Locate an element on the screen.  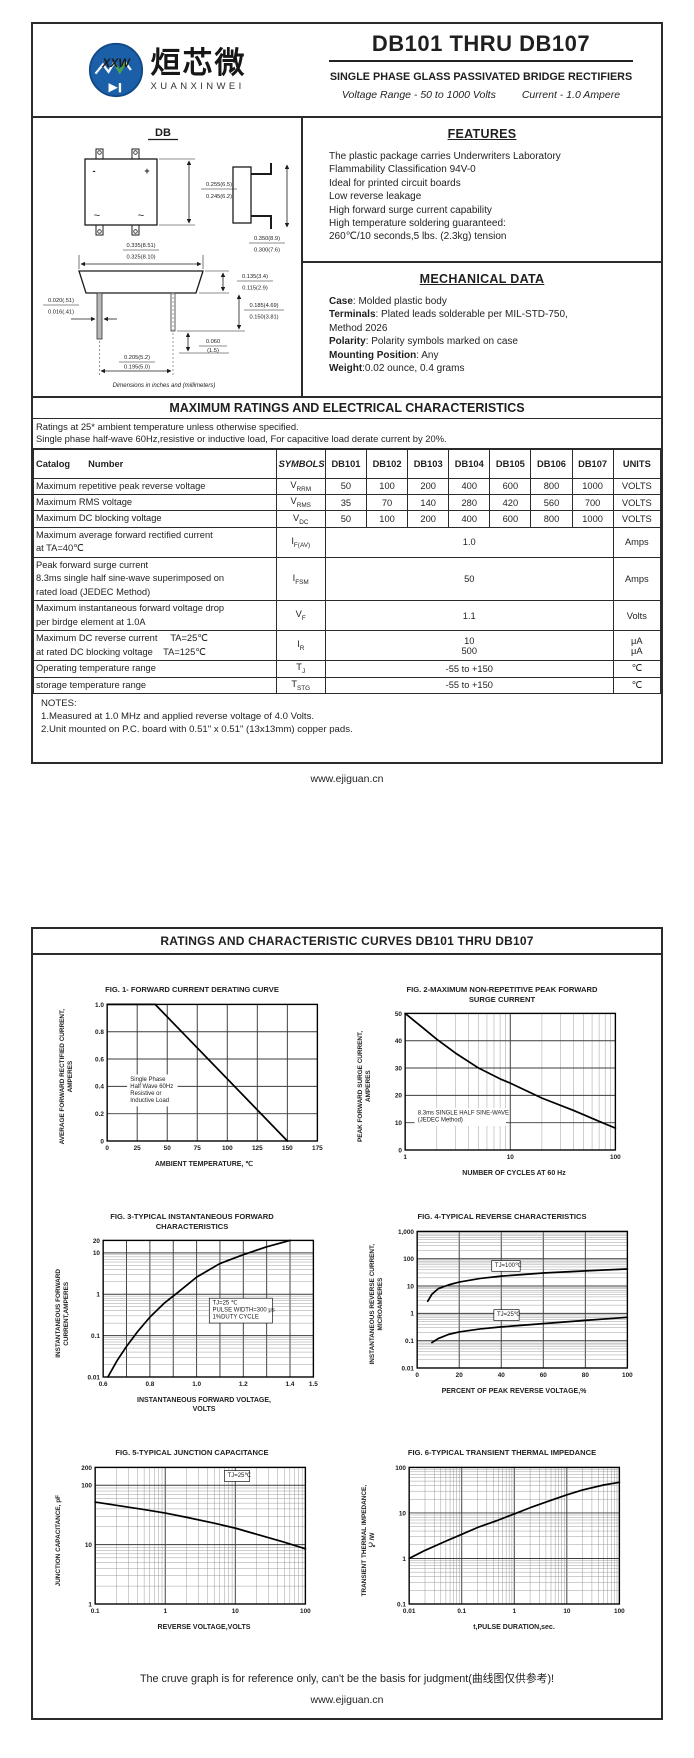
logo-monogram: XXW is located at coordinates (116, 63).